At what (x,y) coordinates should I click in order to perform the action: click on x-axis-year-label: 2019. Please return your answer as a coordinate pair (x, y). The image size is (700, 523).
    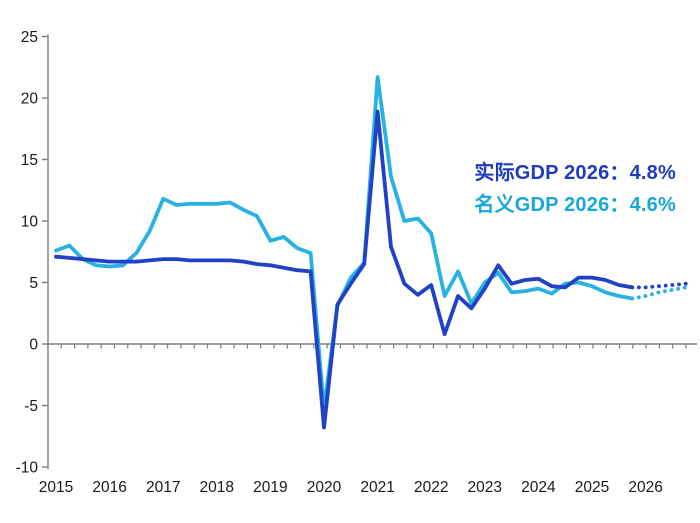
    Looking at the image, I should click on (270, 487).